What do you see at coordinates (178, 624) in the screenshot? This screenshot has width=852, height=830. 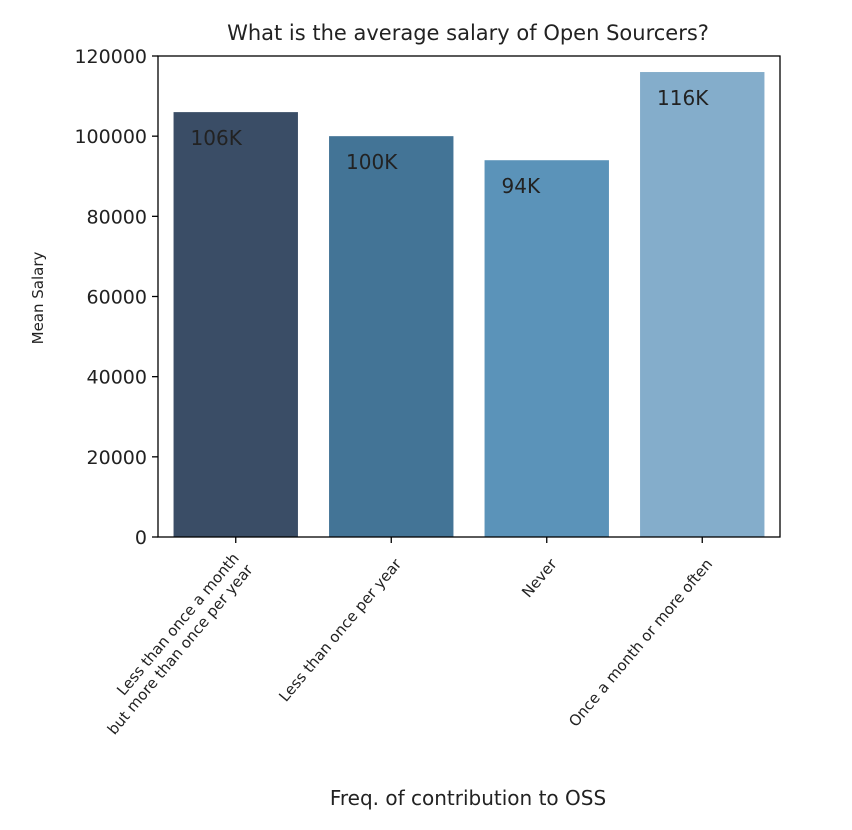 I see `x-tick-label-line: Less than once a month` at bounding box center [178, 624].